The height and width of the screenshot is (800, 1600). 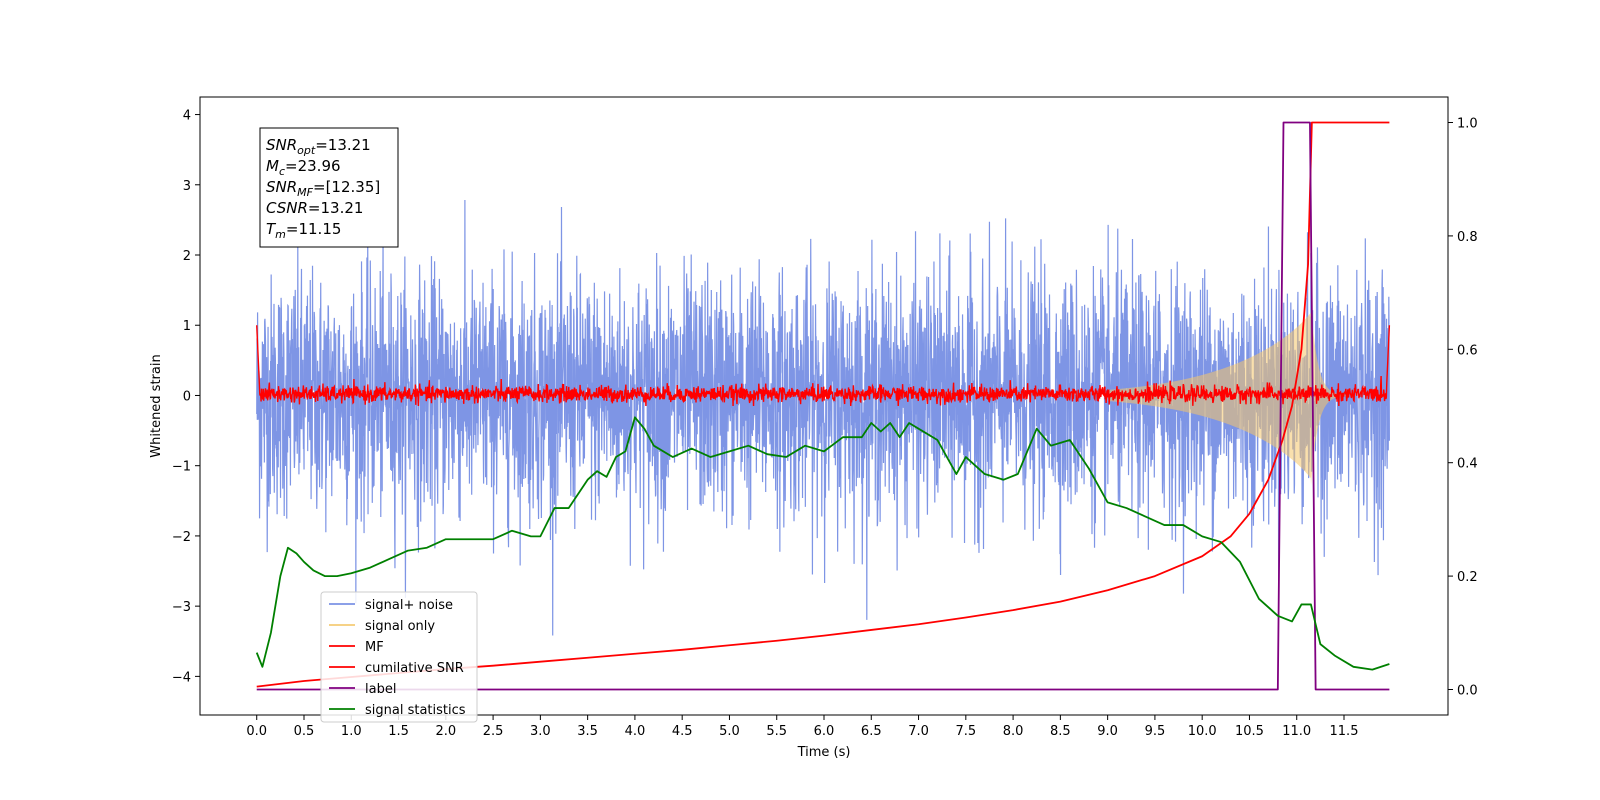 I want to click on legend-label: label, so click(x=380, y=689).